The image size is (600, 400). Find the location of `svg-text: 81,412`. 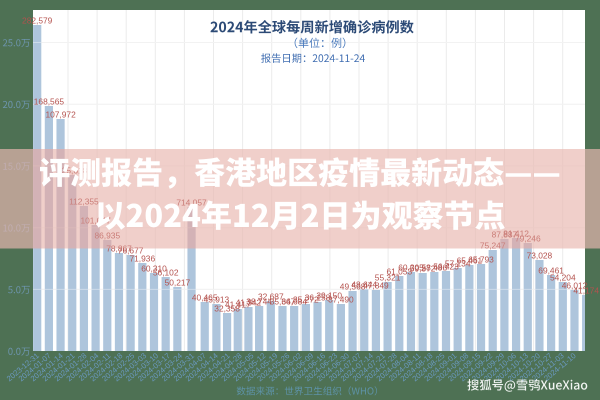

svg-text: 81,412 is located at coordinates (516, 234).